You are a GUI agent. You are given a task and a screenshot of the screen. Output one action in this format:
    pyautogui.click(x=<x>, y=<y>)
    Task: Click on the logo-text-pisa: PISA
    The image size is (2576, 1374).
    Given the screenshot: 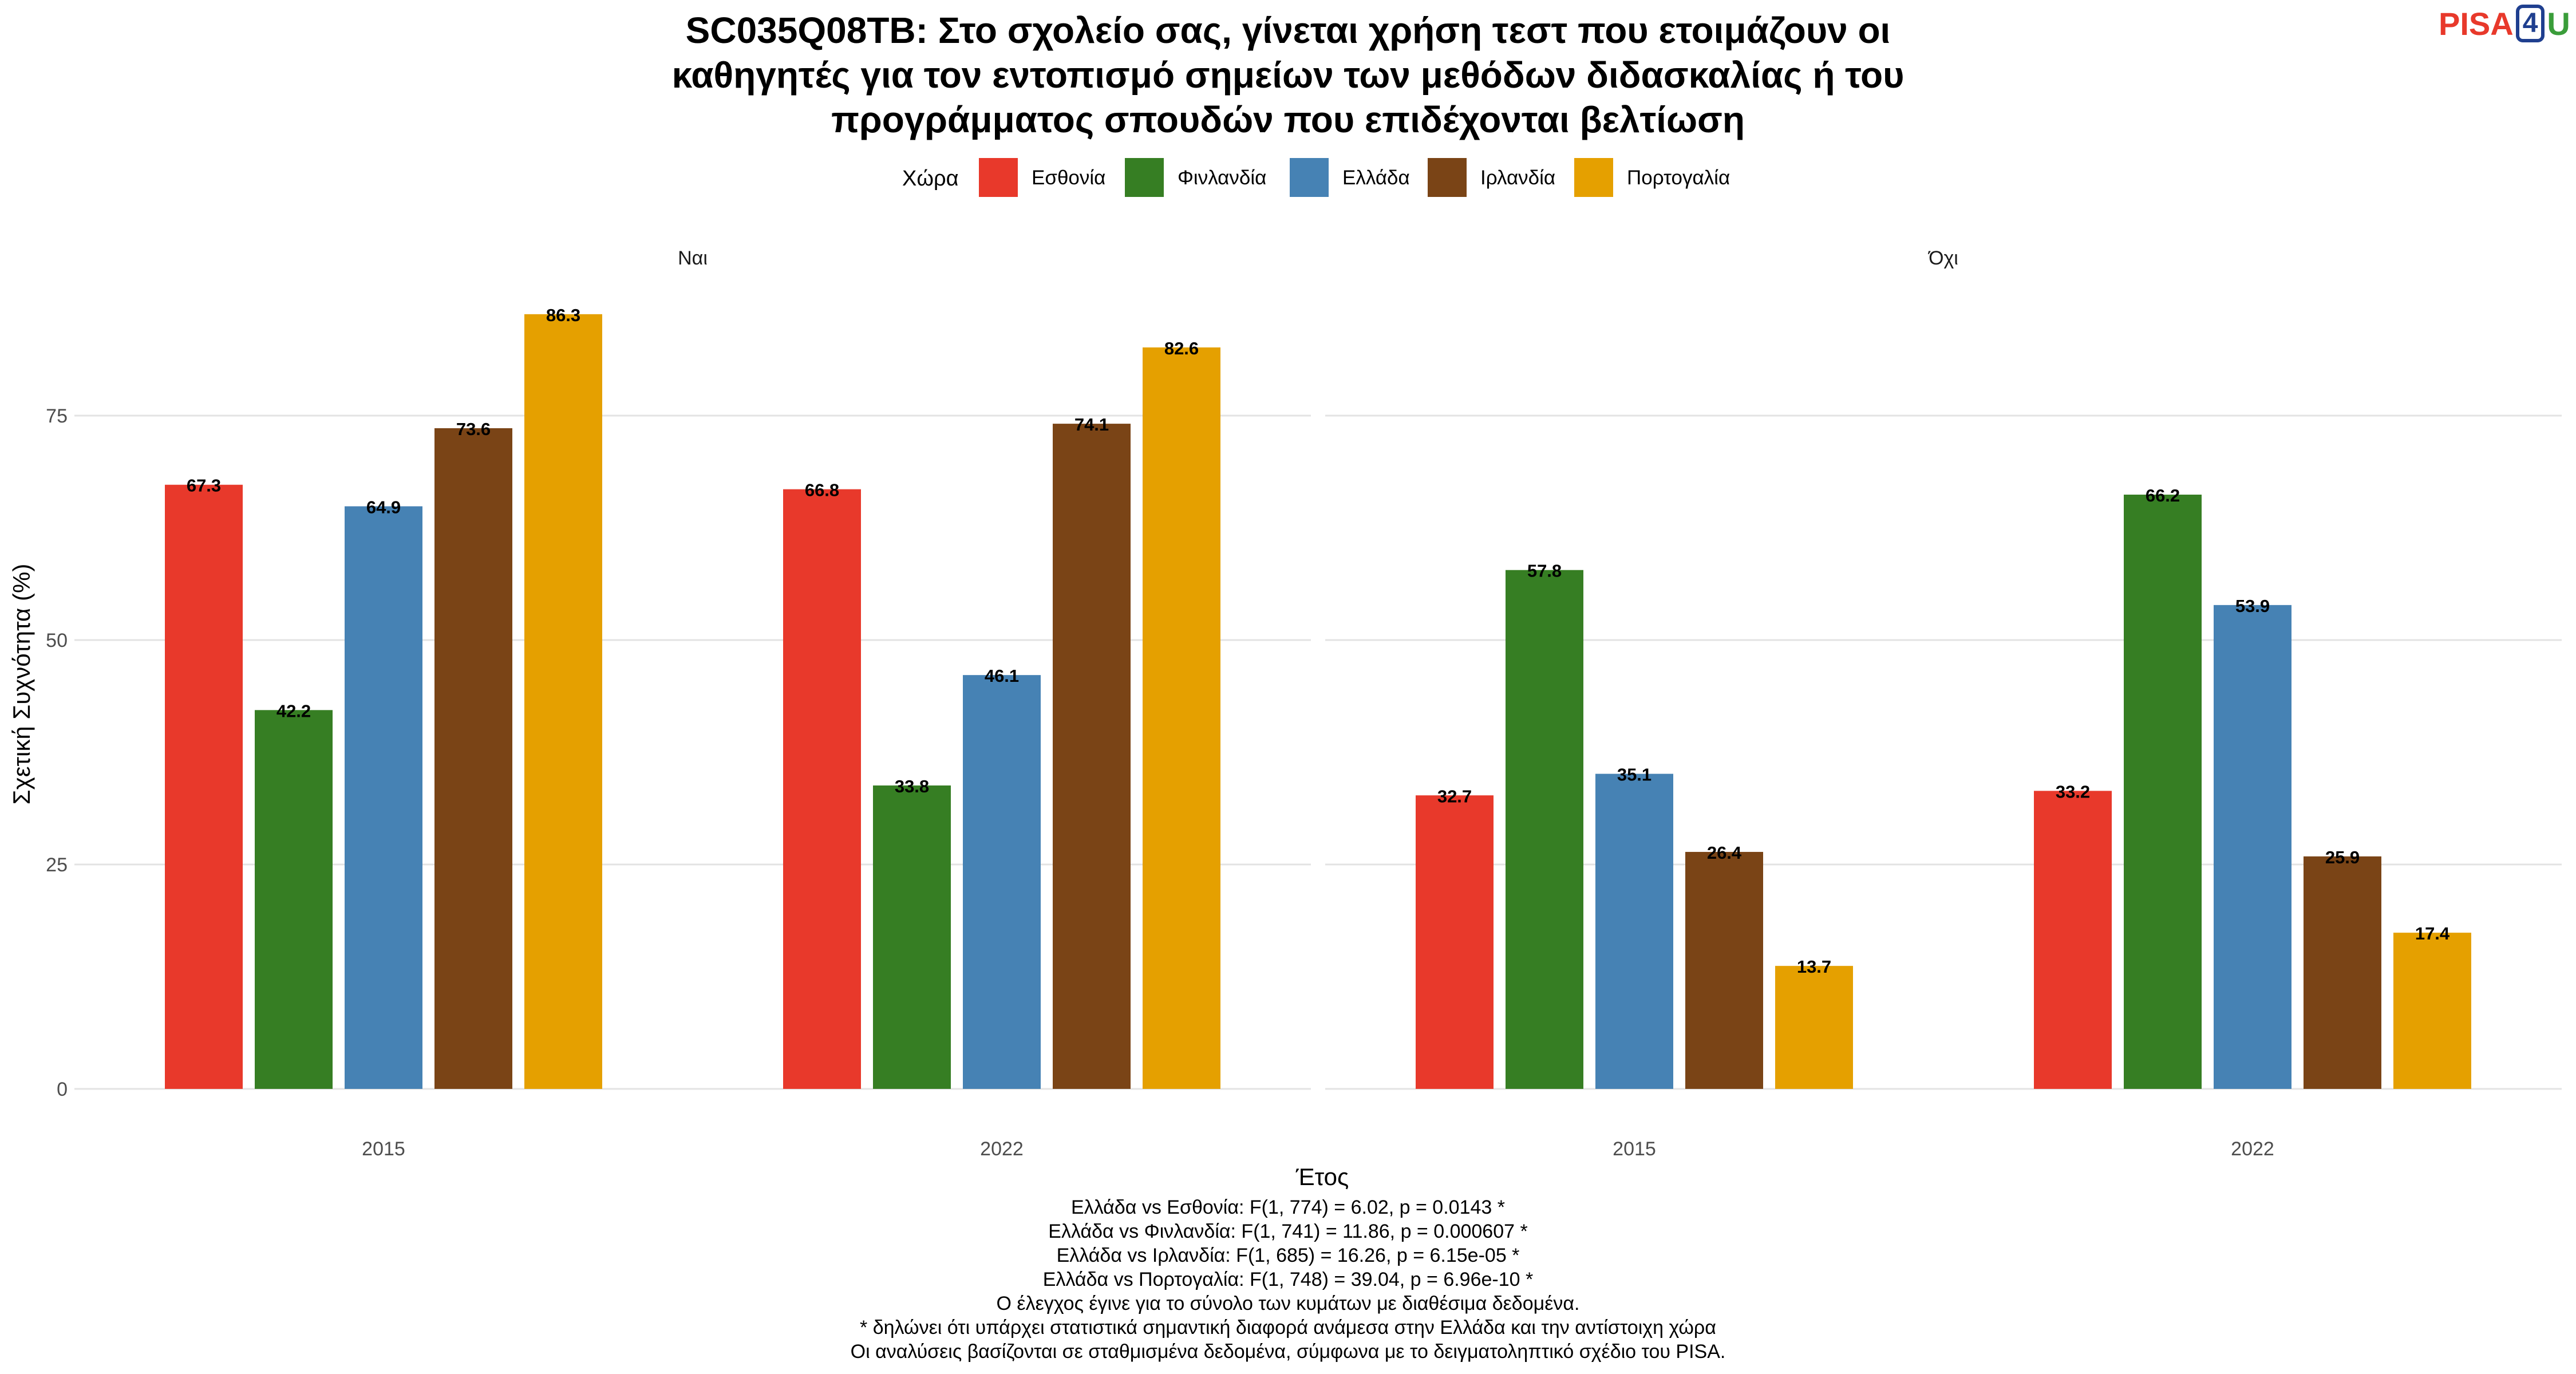 What is the action you would take?
    pyautogui.click(x=2476, y=24)
    